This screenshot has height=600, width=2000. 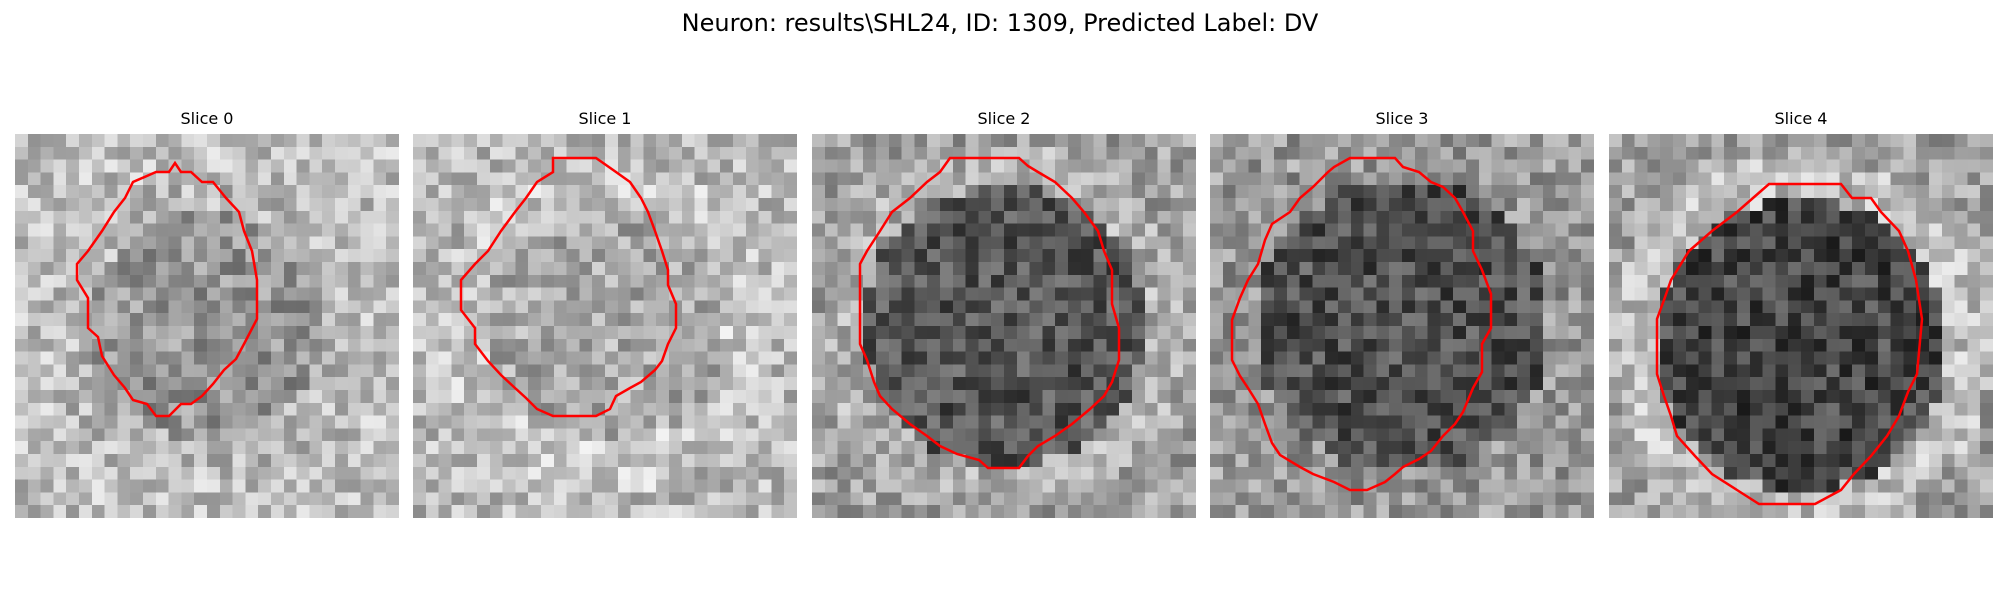 What do you see at coordinates (1801, 118) in the screenshot?
I see `slice-title: Slice 4` at bounding box center [1801, 118].